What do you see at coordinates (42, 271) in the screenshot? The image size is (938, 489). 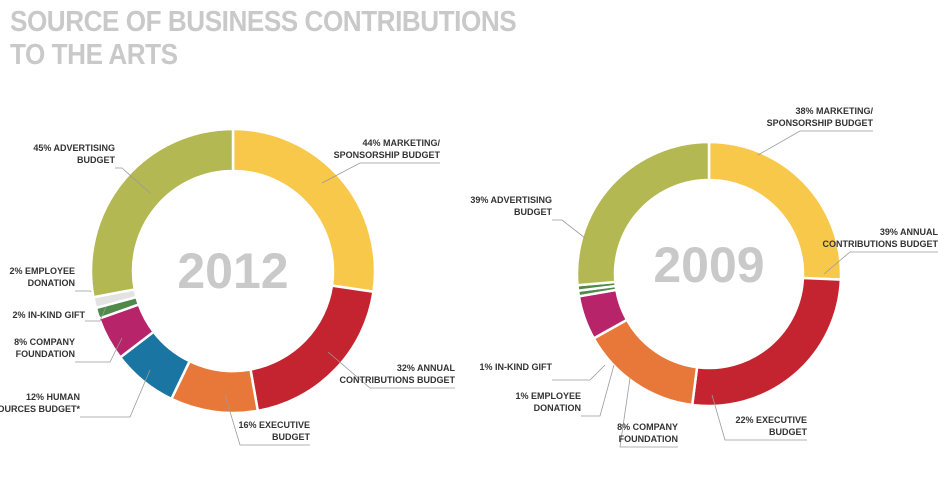 I see `slice-label-line: 2% EMPLOYEE` at bounding box center [42, 271].